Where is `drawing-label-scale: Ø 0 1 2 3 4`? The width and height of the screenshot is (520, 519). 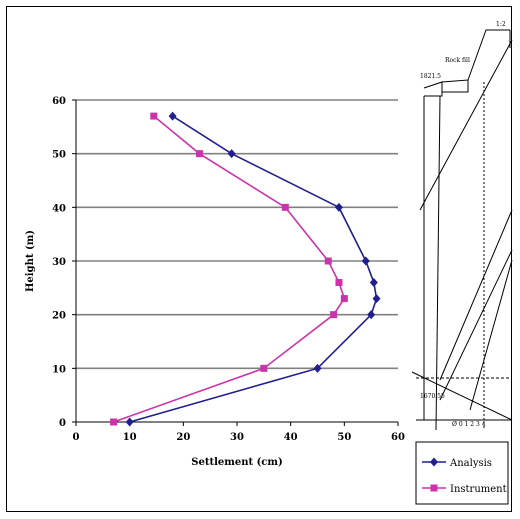 drawing-label-scale: Ø 0 1 2 3 4 is located at coordinates (469, 424).